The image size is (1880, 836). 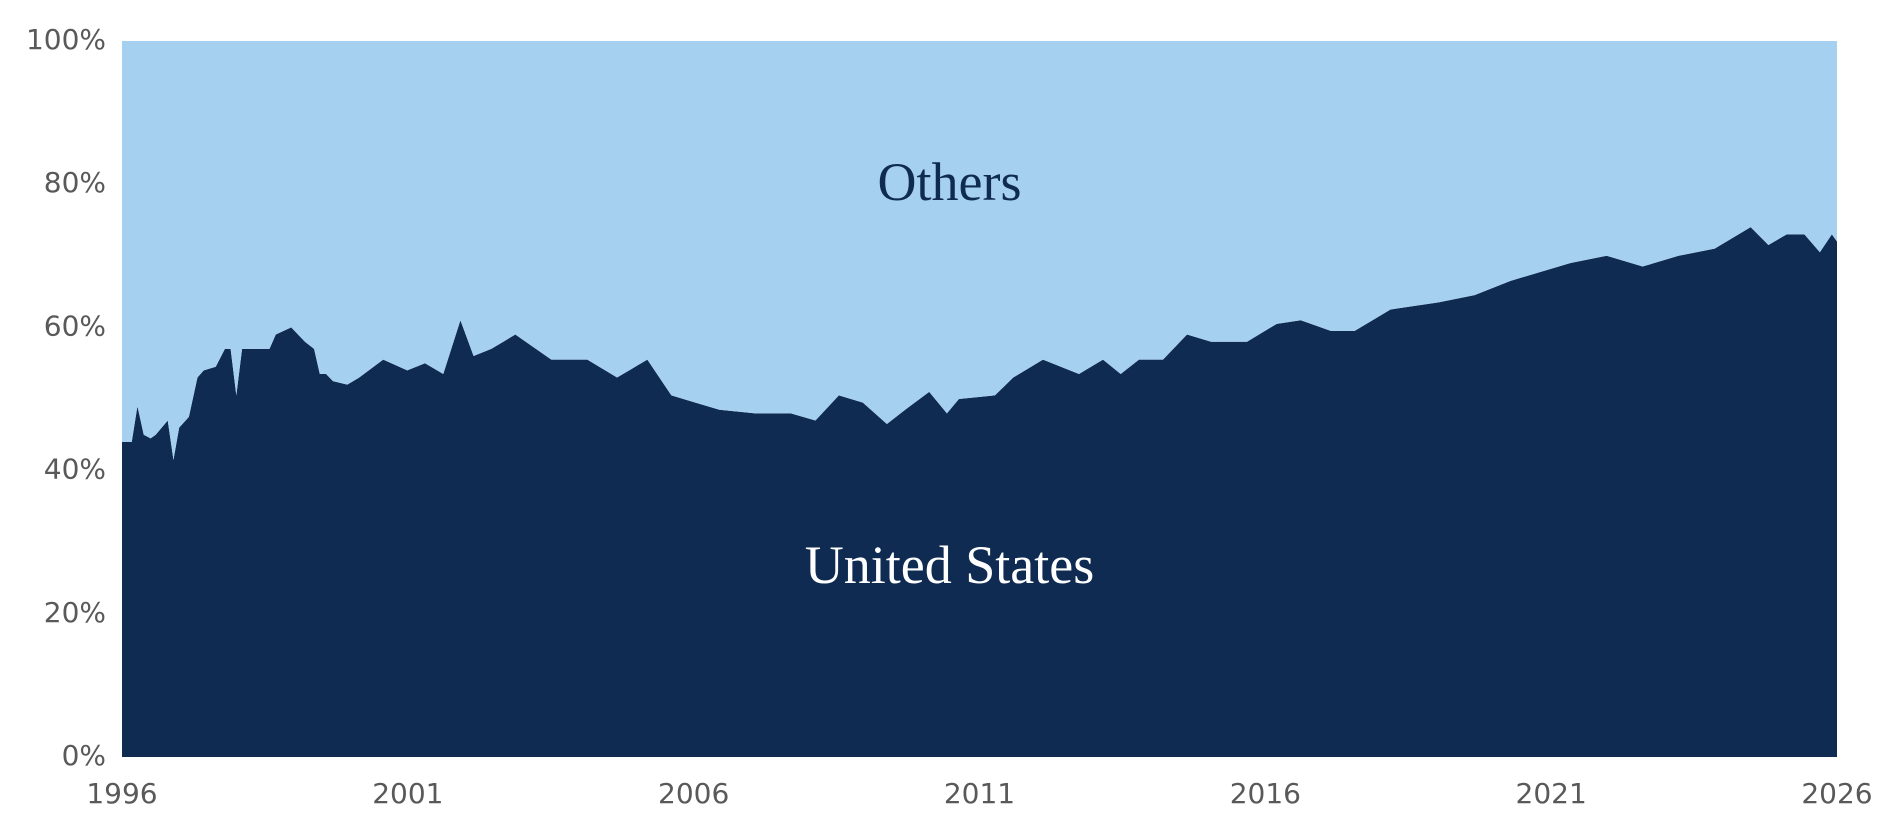 What do you see at coordinates (1551, 793) in the screenshot?
I see `x-tick-label: 2021` at bounding box center [1551, 793].